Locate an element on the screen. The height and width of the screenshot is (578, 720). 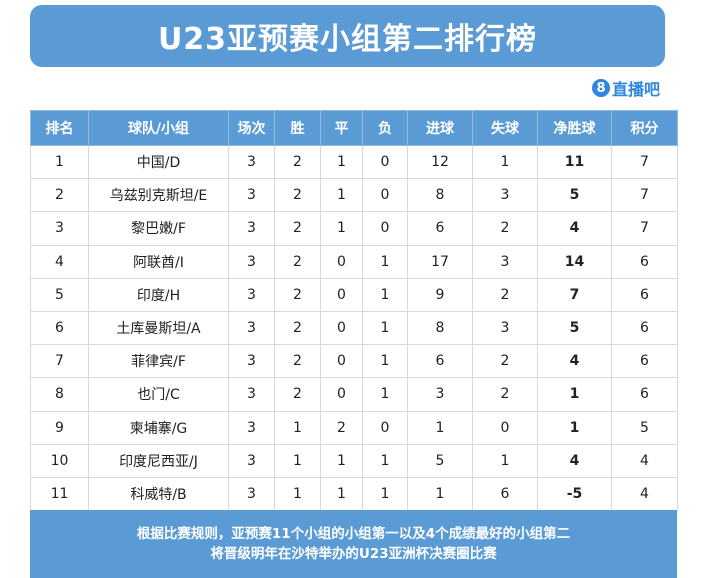
column-header: 积分 is located at coordinates (644, 128).